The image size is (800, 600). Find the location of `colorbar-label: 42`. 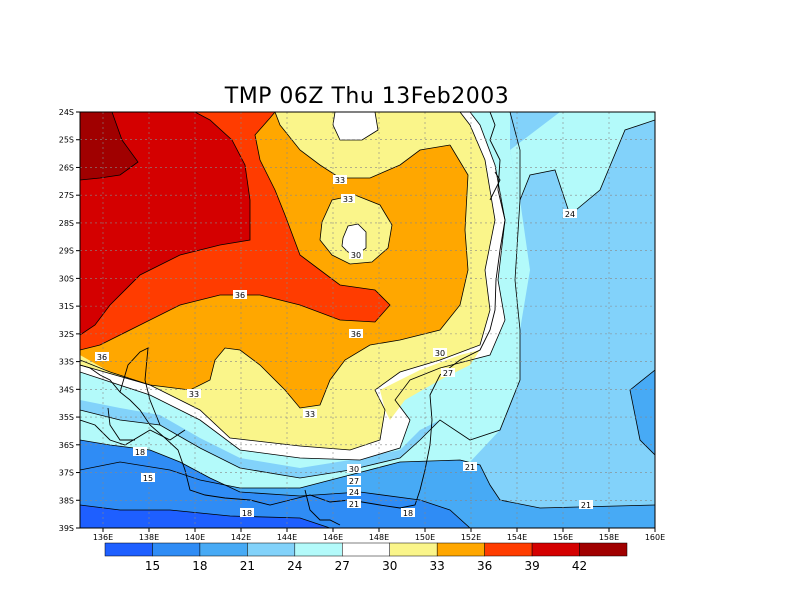

colorbar-label: 42 is located at coordinates (579, 566).